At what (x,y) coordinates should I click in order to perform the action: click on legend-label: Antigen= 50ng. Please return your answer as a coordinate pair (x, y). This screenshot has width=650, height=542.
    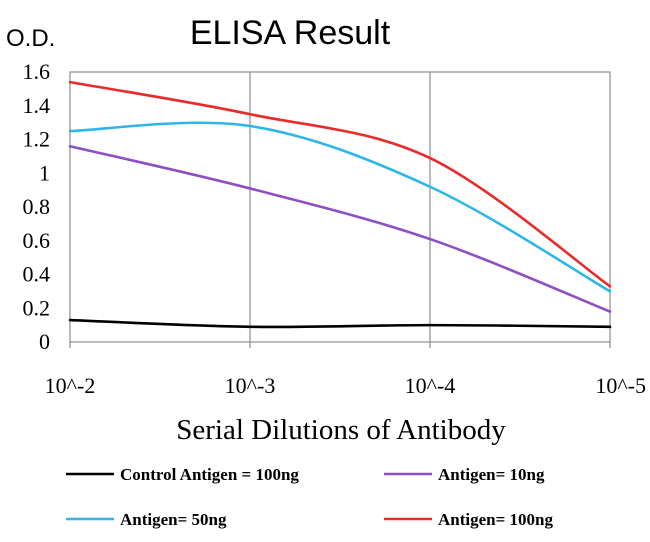
    Looking at the image, I should click on (173, 519).